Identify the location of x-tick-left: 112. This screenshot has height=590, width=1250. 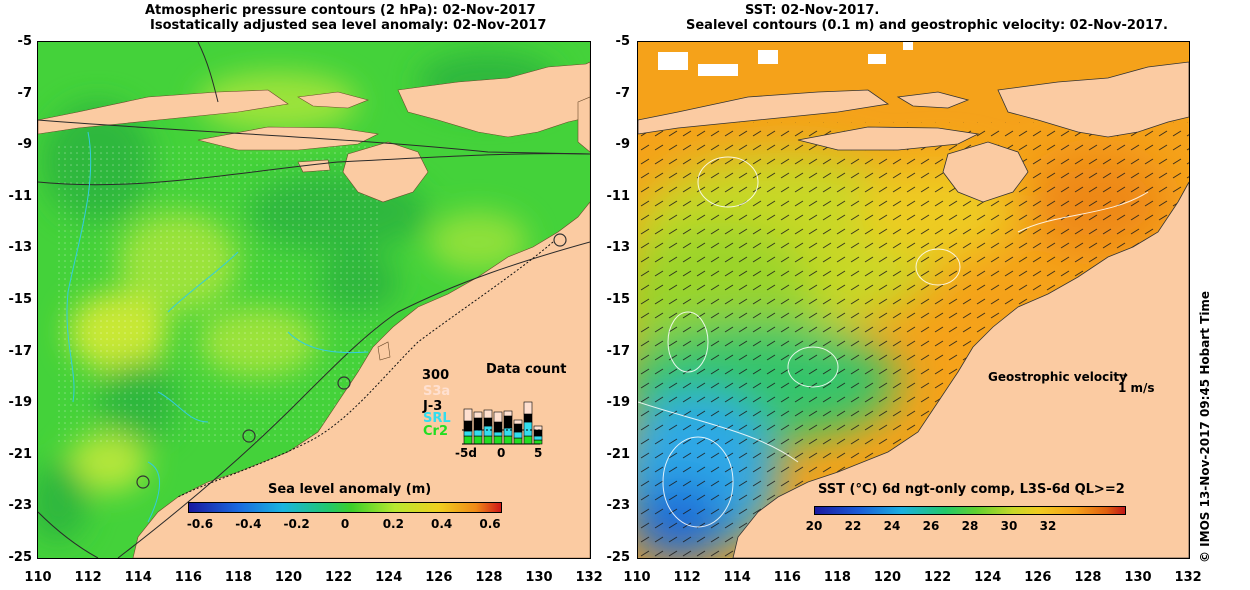
(88, 577).